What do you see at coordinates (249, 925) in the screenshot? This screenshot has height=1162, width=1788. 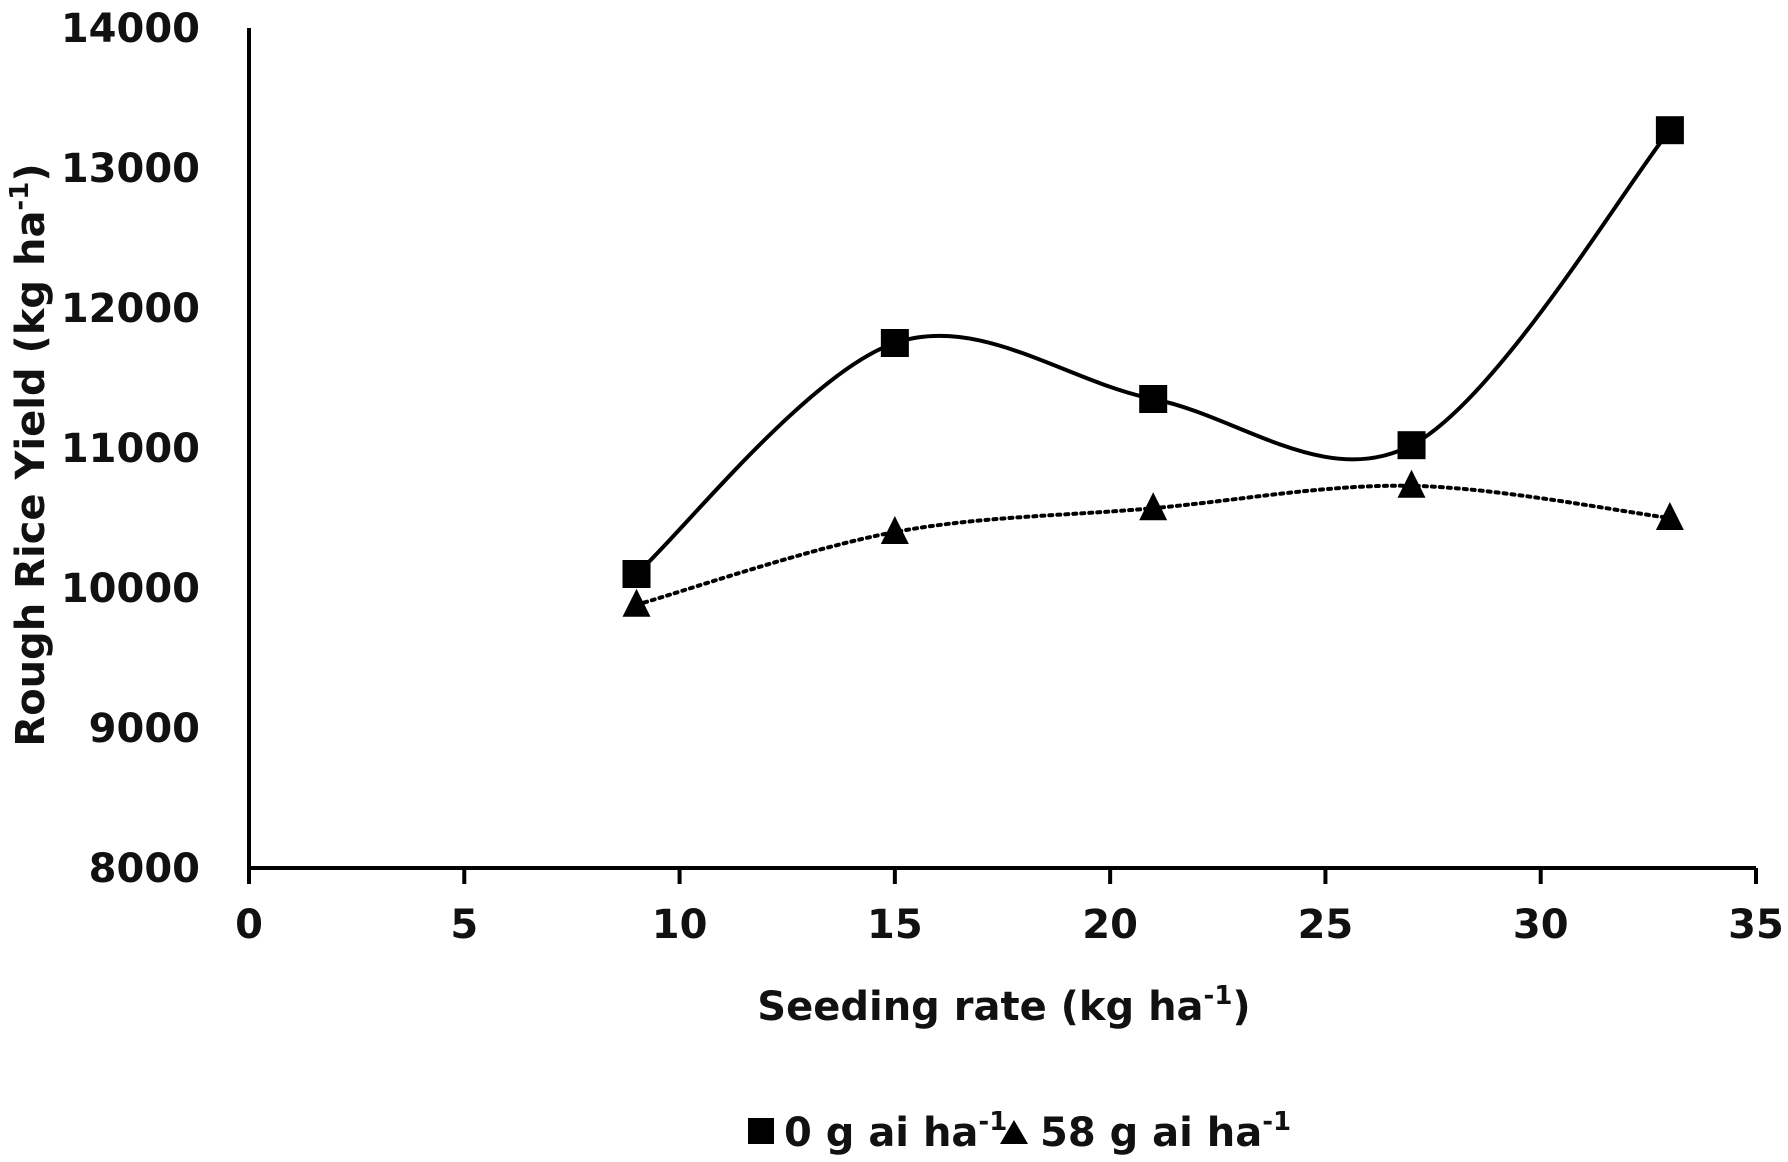 I see `x-tick-label: 0` at bounding box center [249, 925].